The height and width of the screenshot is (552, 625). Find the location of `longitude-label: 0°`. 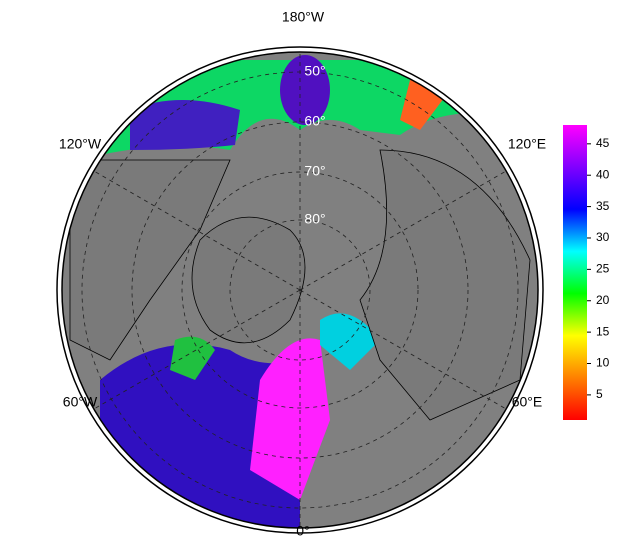

longitude-label: 0° is located at coordinates (302, 531).